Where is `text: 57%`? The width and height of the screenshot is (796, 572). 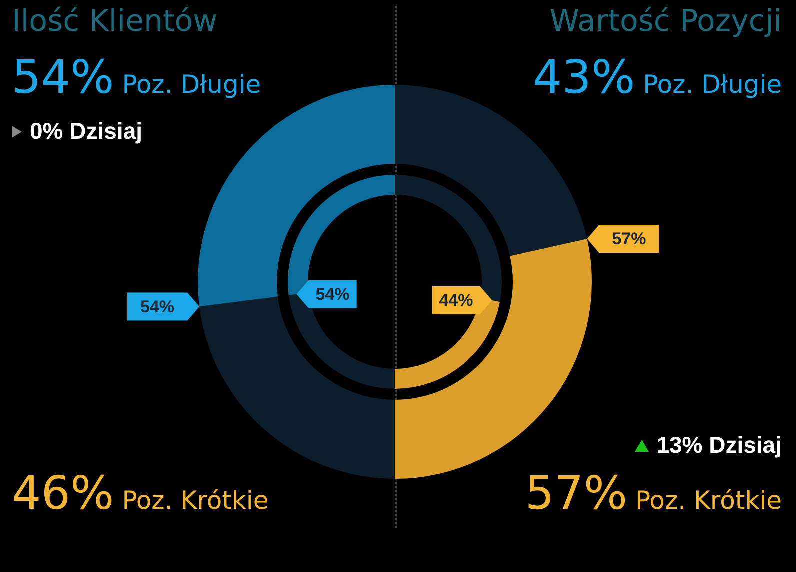
text: 57% is located at coordinates (576, 493).